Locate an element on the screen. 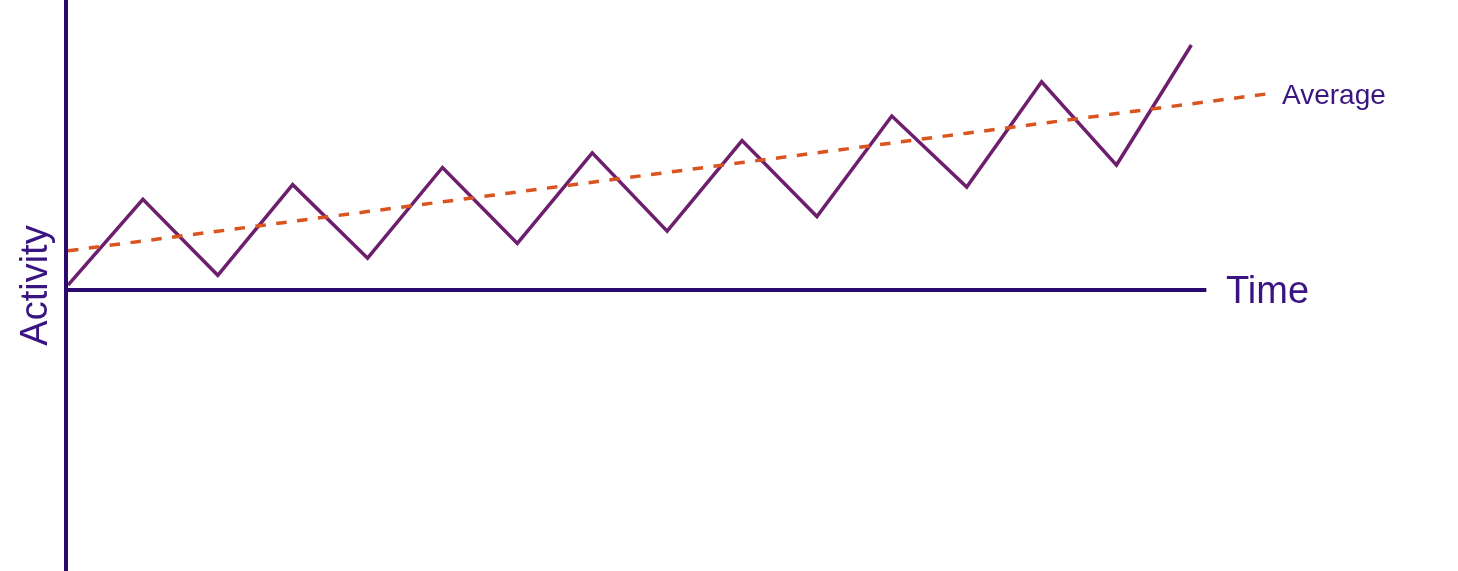  series-label: Average is located at coordinates (1334, 94).